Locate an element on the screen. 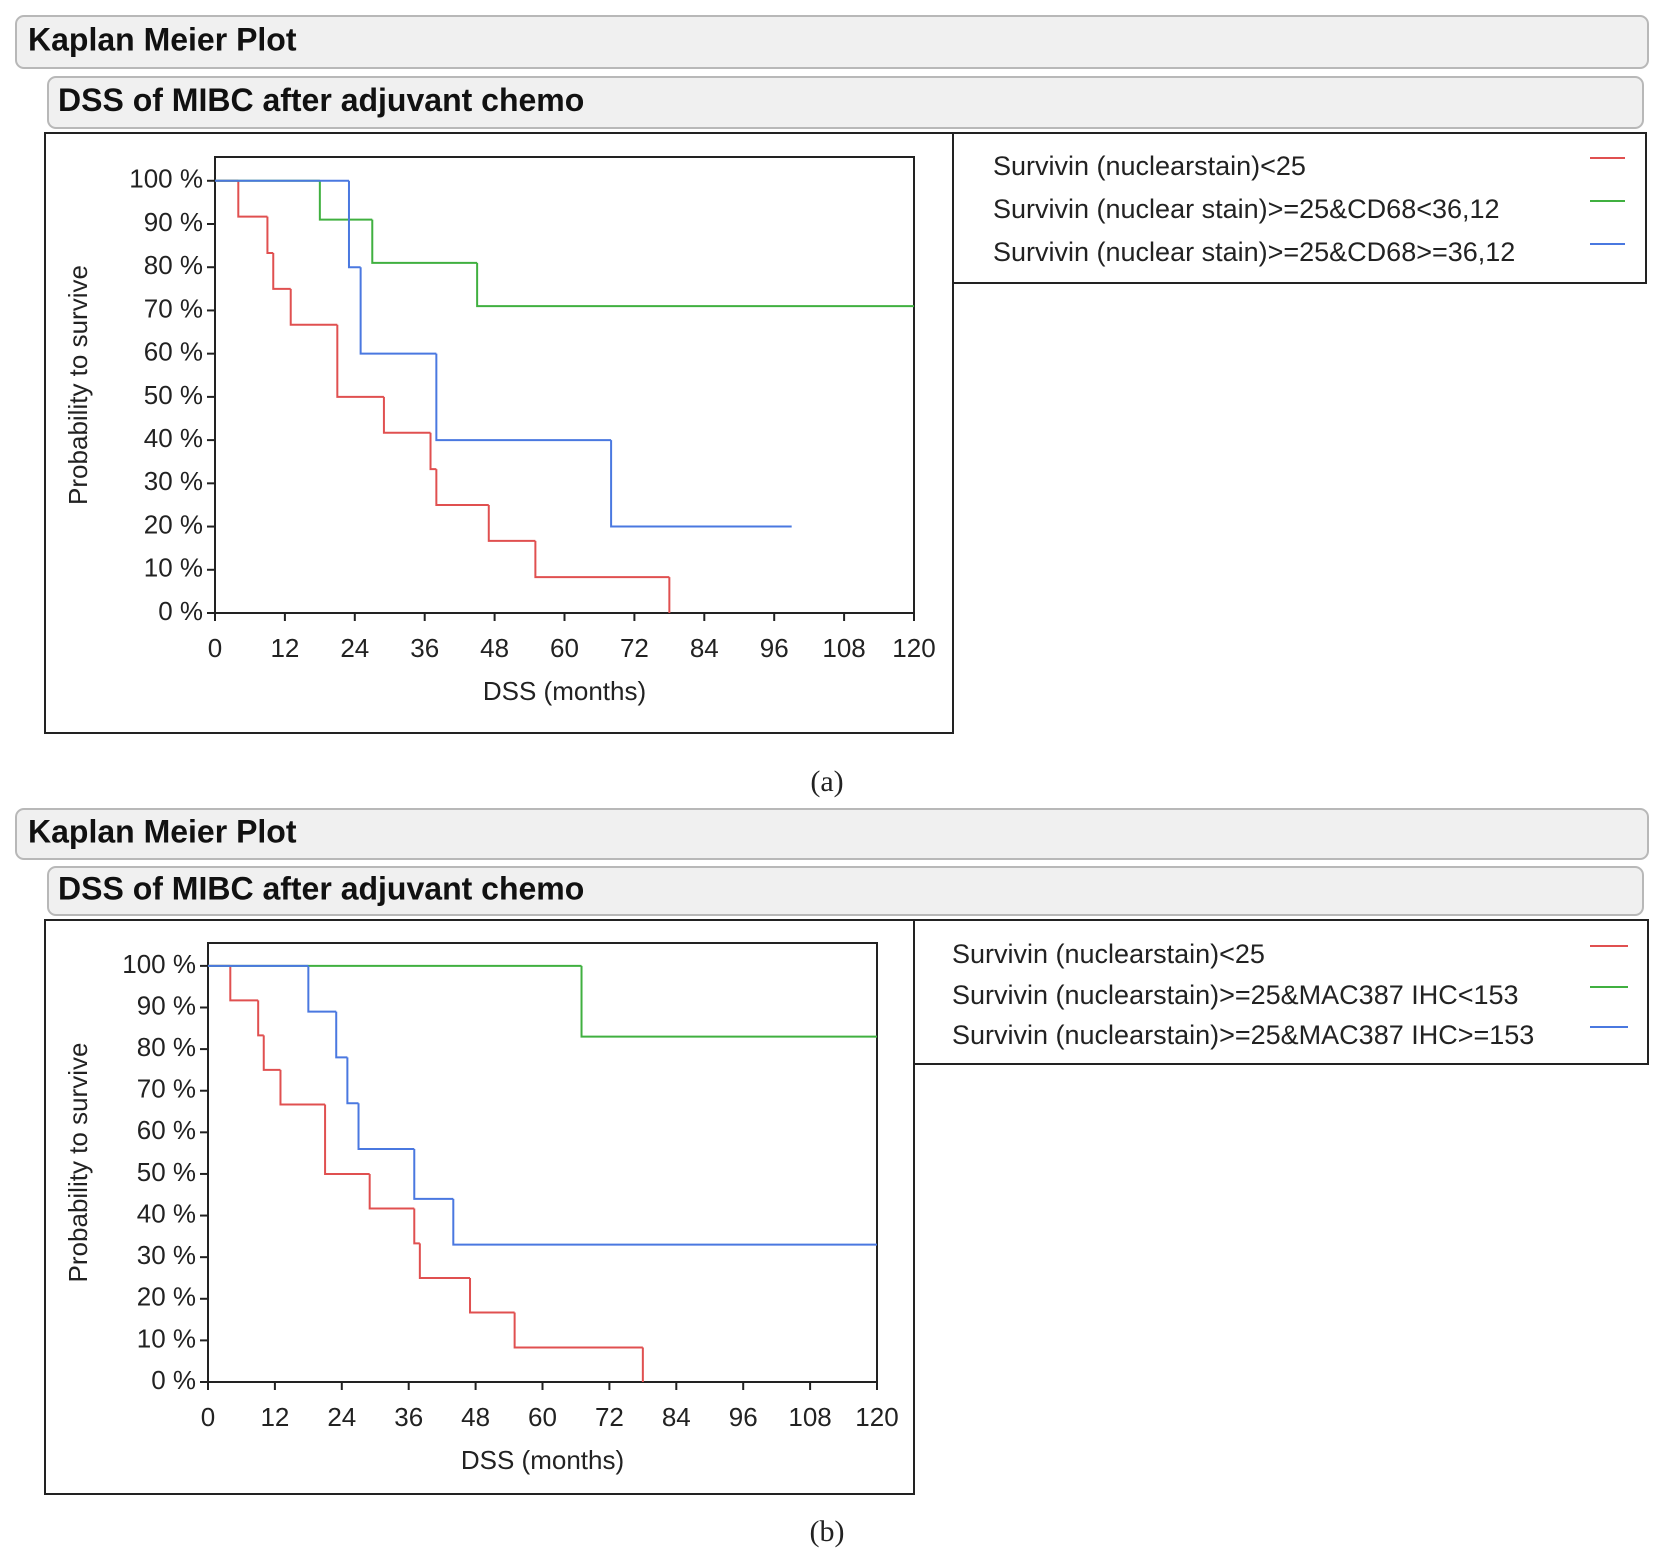 This screenshot has height=1560, width=1665. legend-label: Survivin (nuclear stain)>=25&CD68>=36,12 is located at coordinates (1254, 252).